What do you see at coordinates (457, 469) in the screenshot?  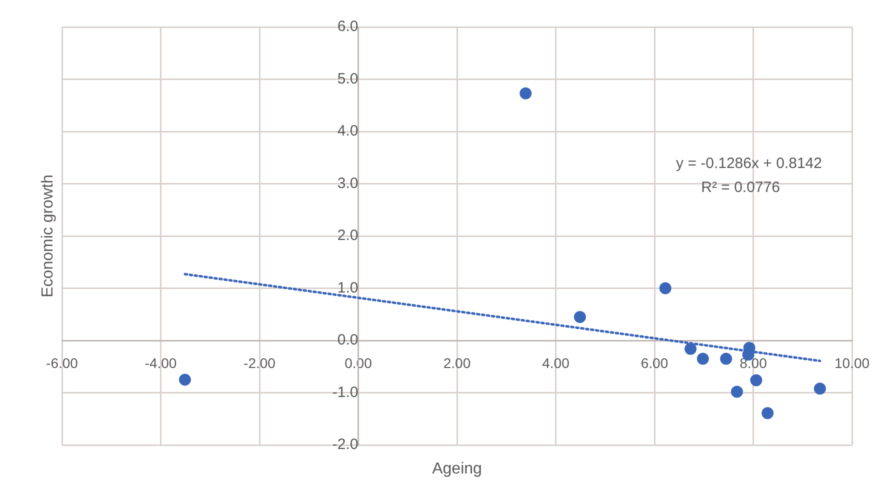 I see `x-axis-title: Ageing` at bounding box center [457, 469].